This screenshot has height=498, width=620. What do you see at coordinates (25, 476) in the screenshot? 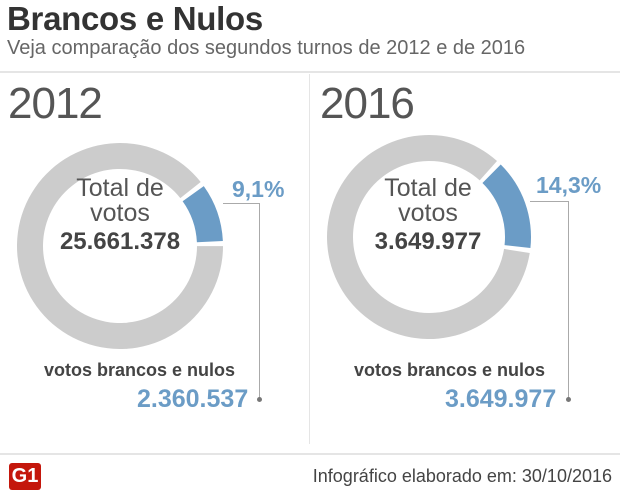
I see `g1-logo: G1` at bounding box center [25, 476].